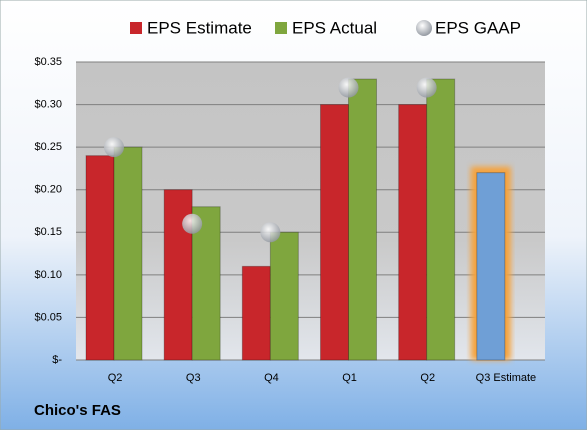 Image resolution: width=587 pixels, height=430 pixels. What do you see at coordinates (48, 232) in the screenshot?
I see `y-tick-label: $0.15` at bounding box center [48, 232].